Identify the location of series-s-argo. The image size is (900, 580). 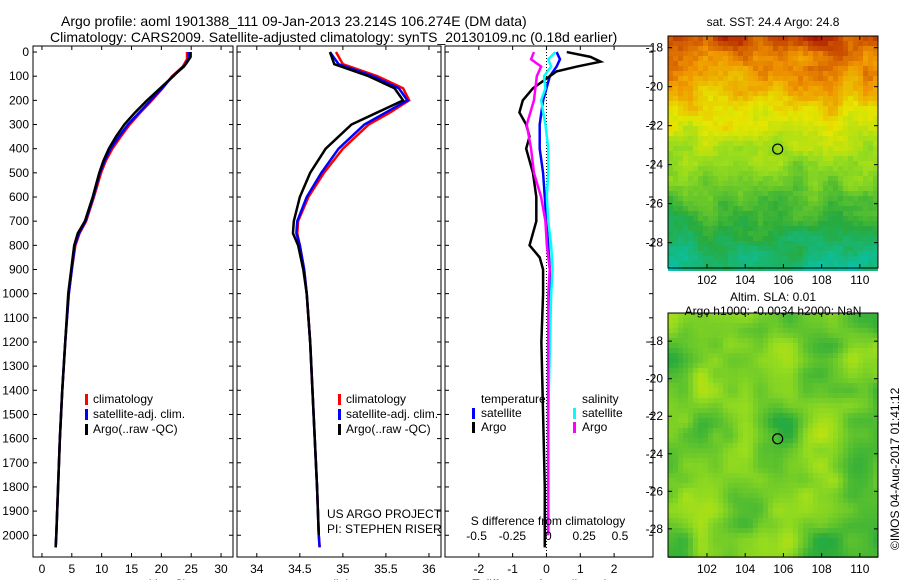
(538, 293).